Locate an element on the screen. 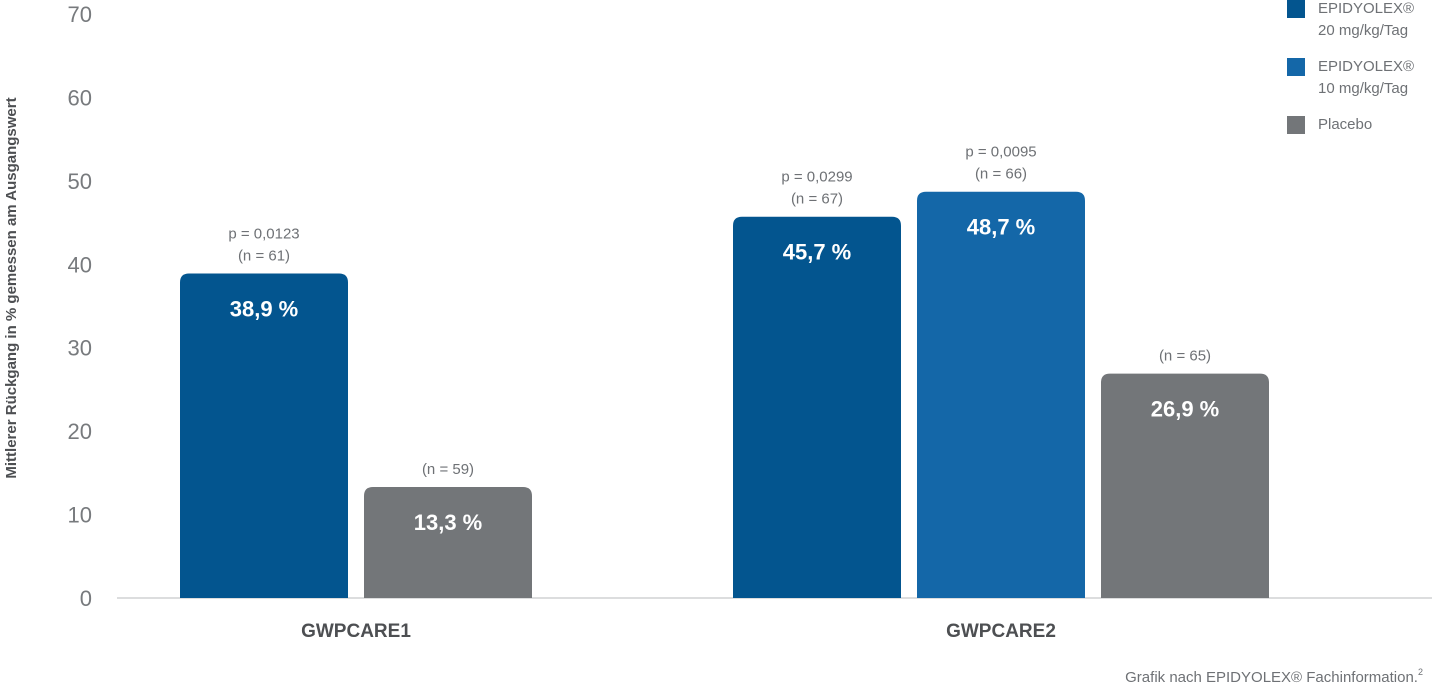  legend-item: EPIDYOLEX® 10 mg/kg/Tag is located at coordinates (1350, 77).